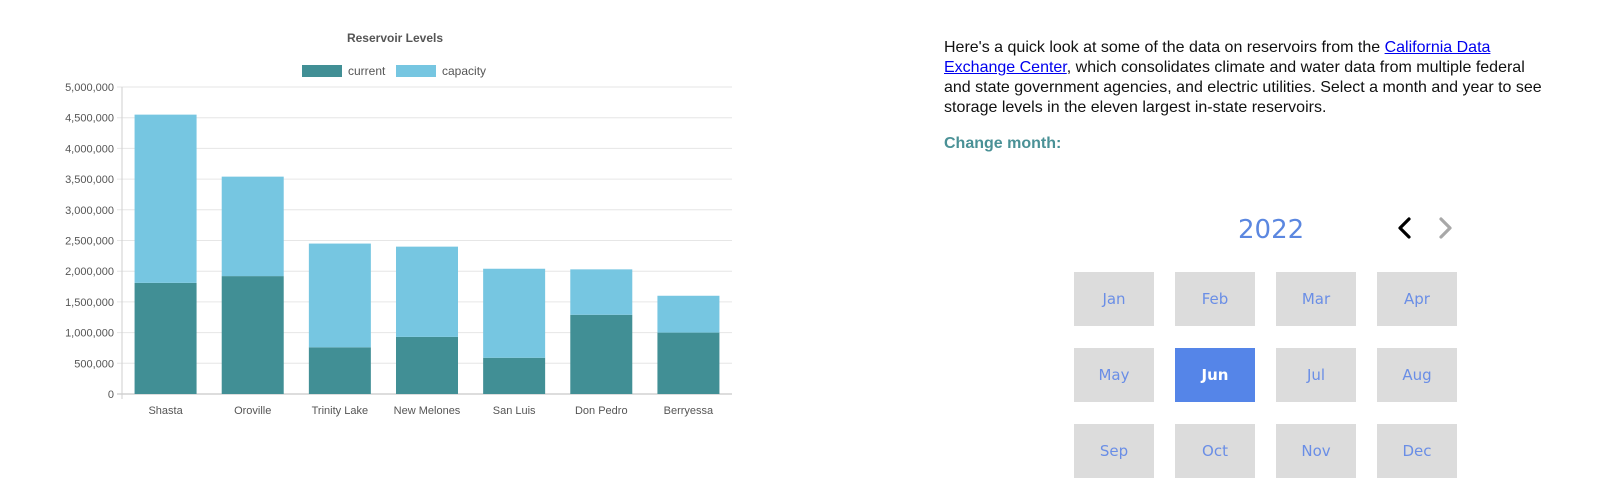 Image resolution: width=1608 pixels, height=479 pixels. Describe the element at coordinates (89, 180) in the screenshot. I see `y-tick-label: 3,500,000` at that location.